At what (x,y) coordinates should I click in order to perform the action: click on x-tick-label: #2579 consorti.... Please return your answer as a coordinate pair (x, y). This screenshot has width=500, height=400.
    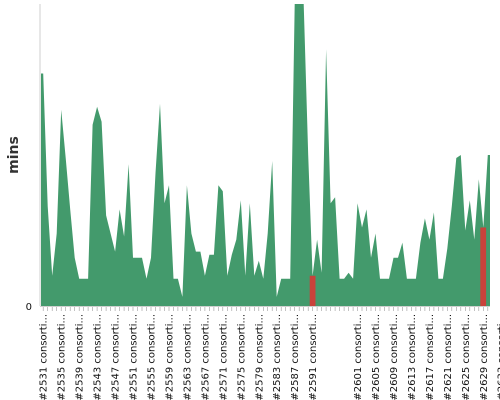
    Looking at the image, I should click on (259, 357).